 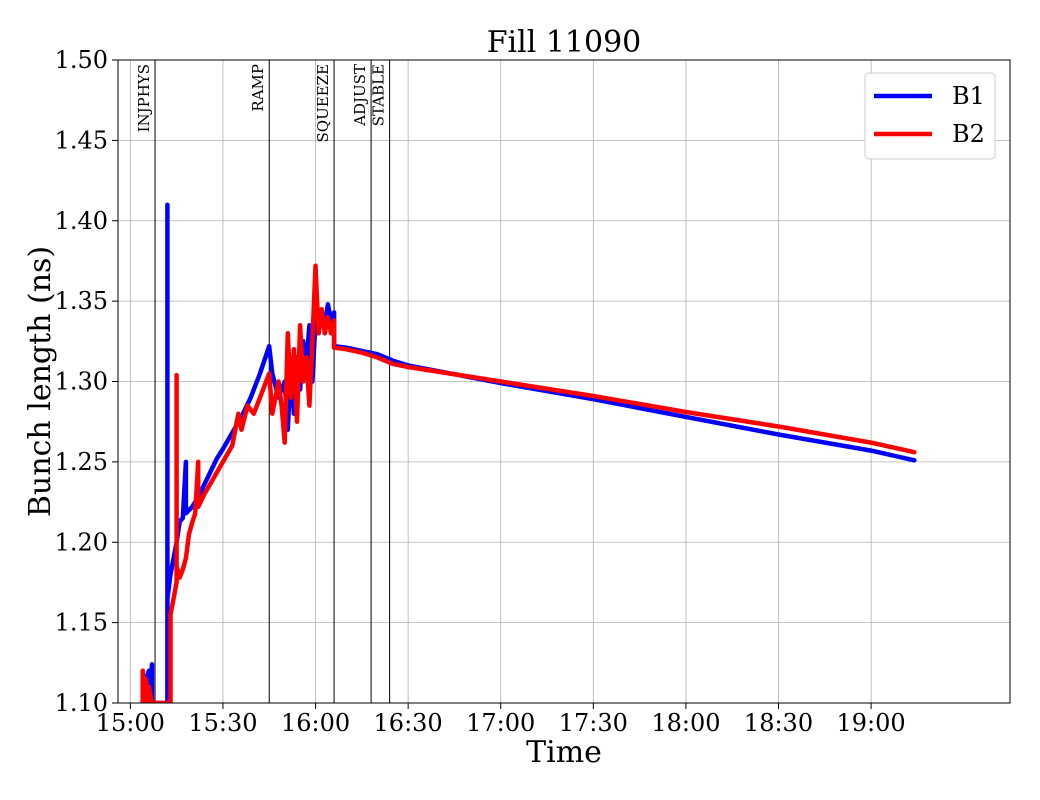 What do you see at coordinates (564, 752) in the screenshot?
I see `x-axis-label: Time` at bounding box center [564, 752].